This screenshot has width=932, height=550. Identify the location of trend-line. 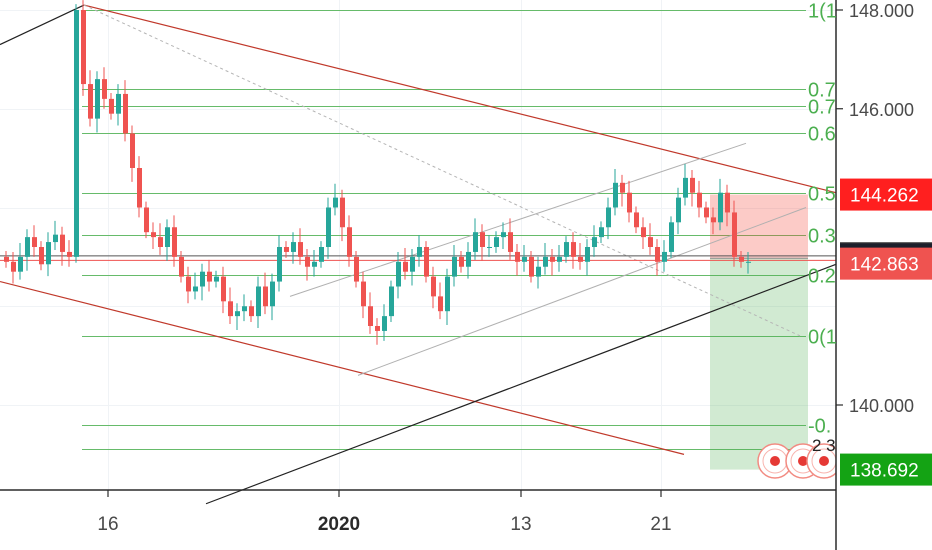
(42, 25).